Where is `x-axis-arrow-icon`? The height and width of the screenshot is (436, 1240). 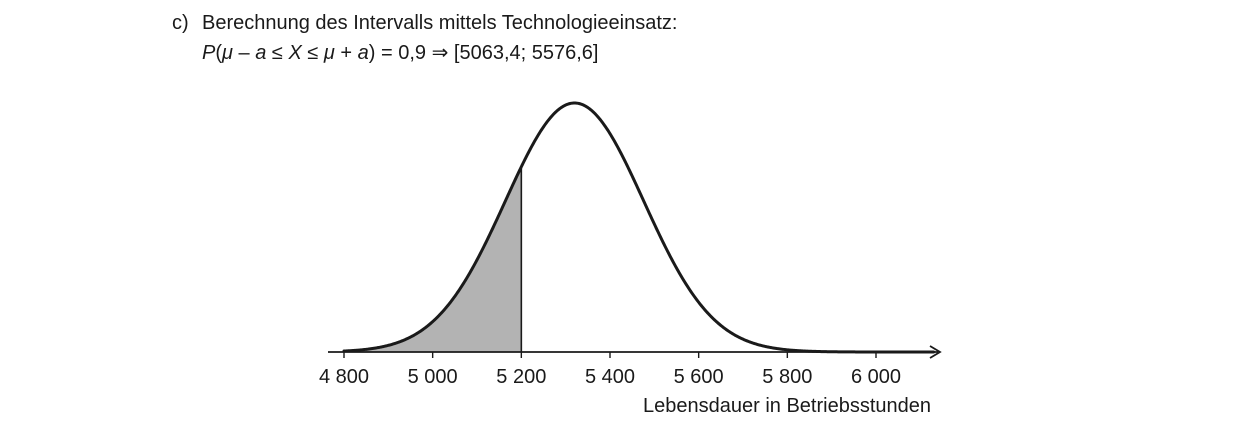 x-axis-arrow-icon is located at coordinates (935, 352).